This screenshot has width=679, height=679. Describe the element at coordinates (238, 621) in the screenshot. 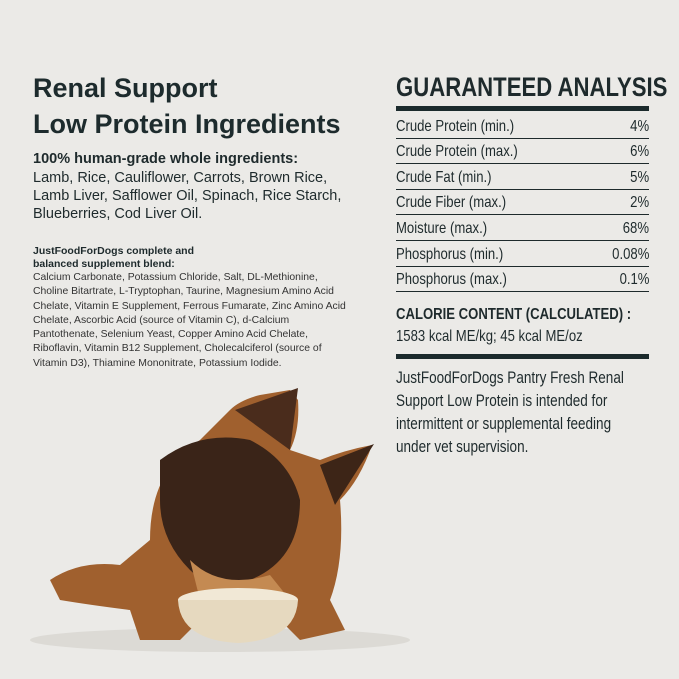

I see `bowl` at that location.